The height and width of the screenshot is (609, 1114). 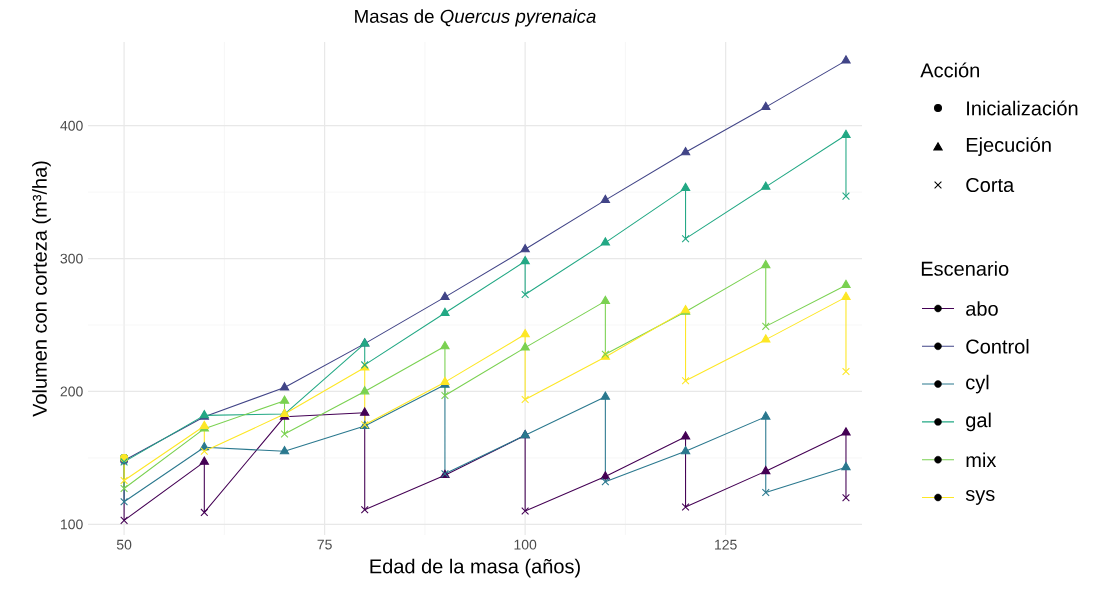 I want to click on chart-title: Masas de Quercus pyrenaica, so click(x=475, y=18).